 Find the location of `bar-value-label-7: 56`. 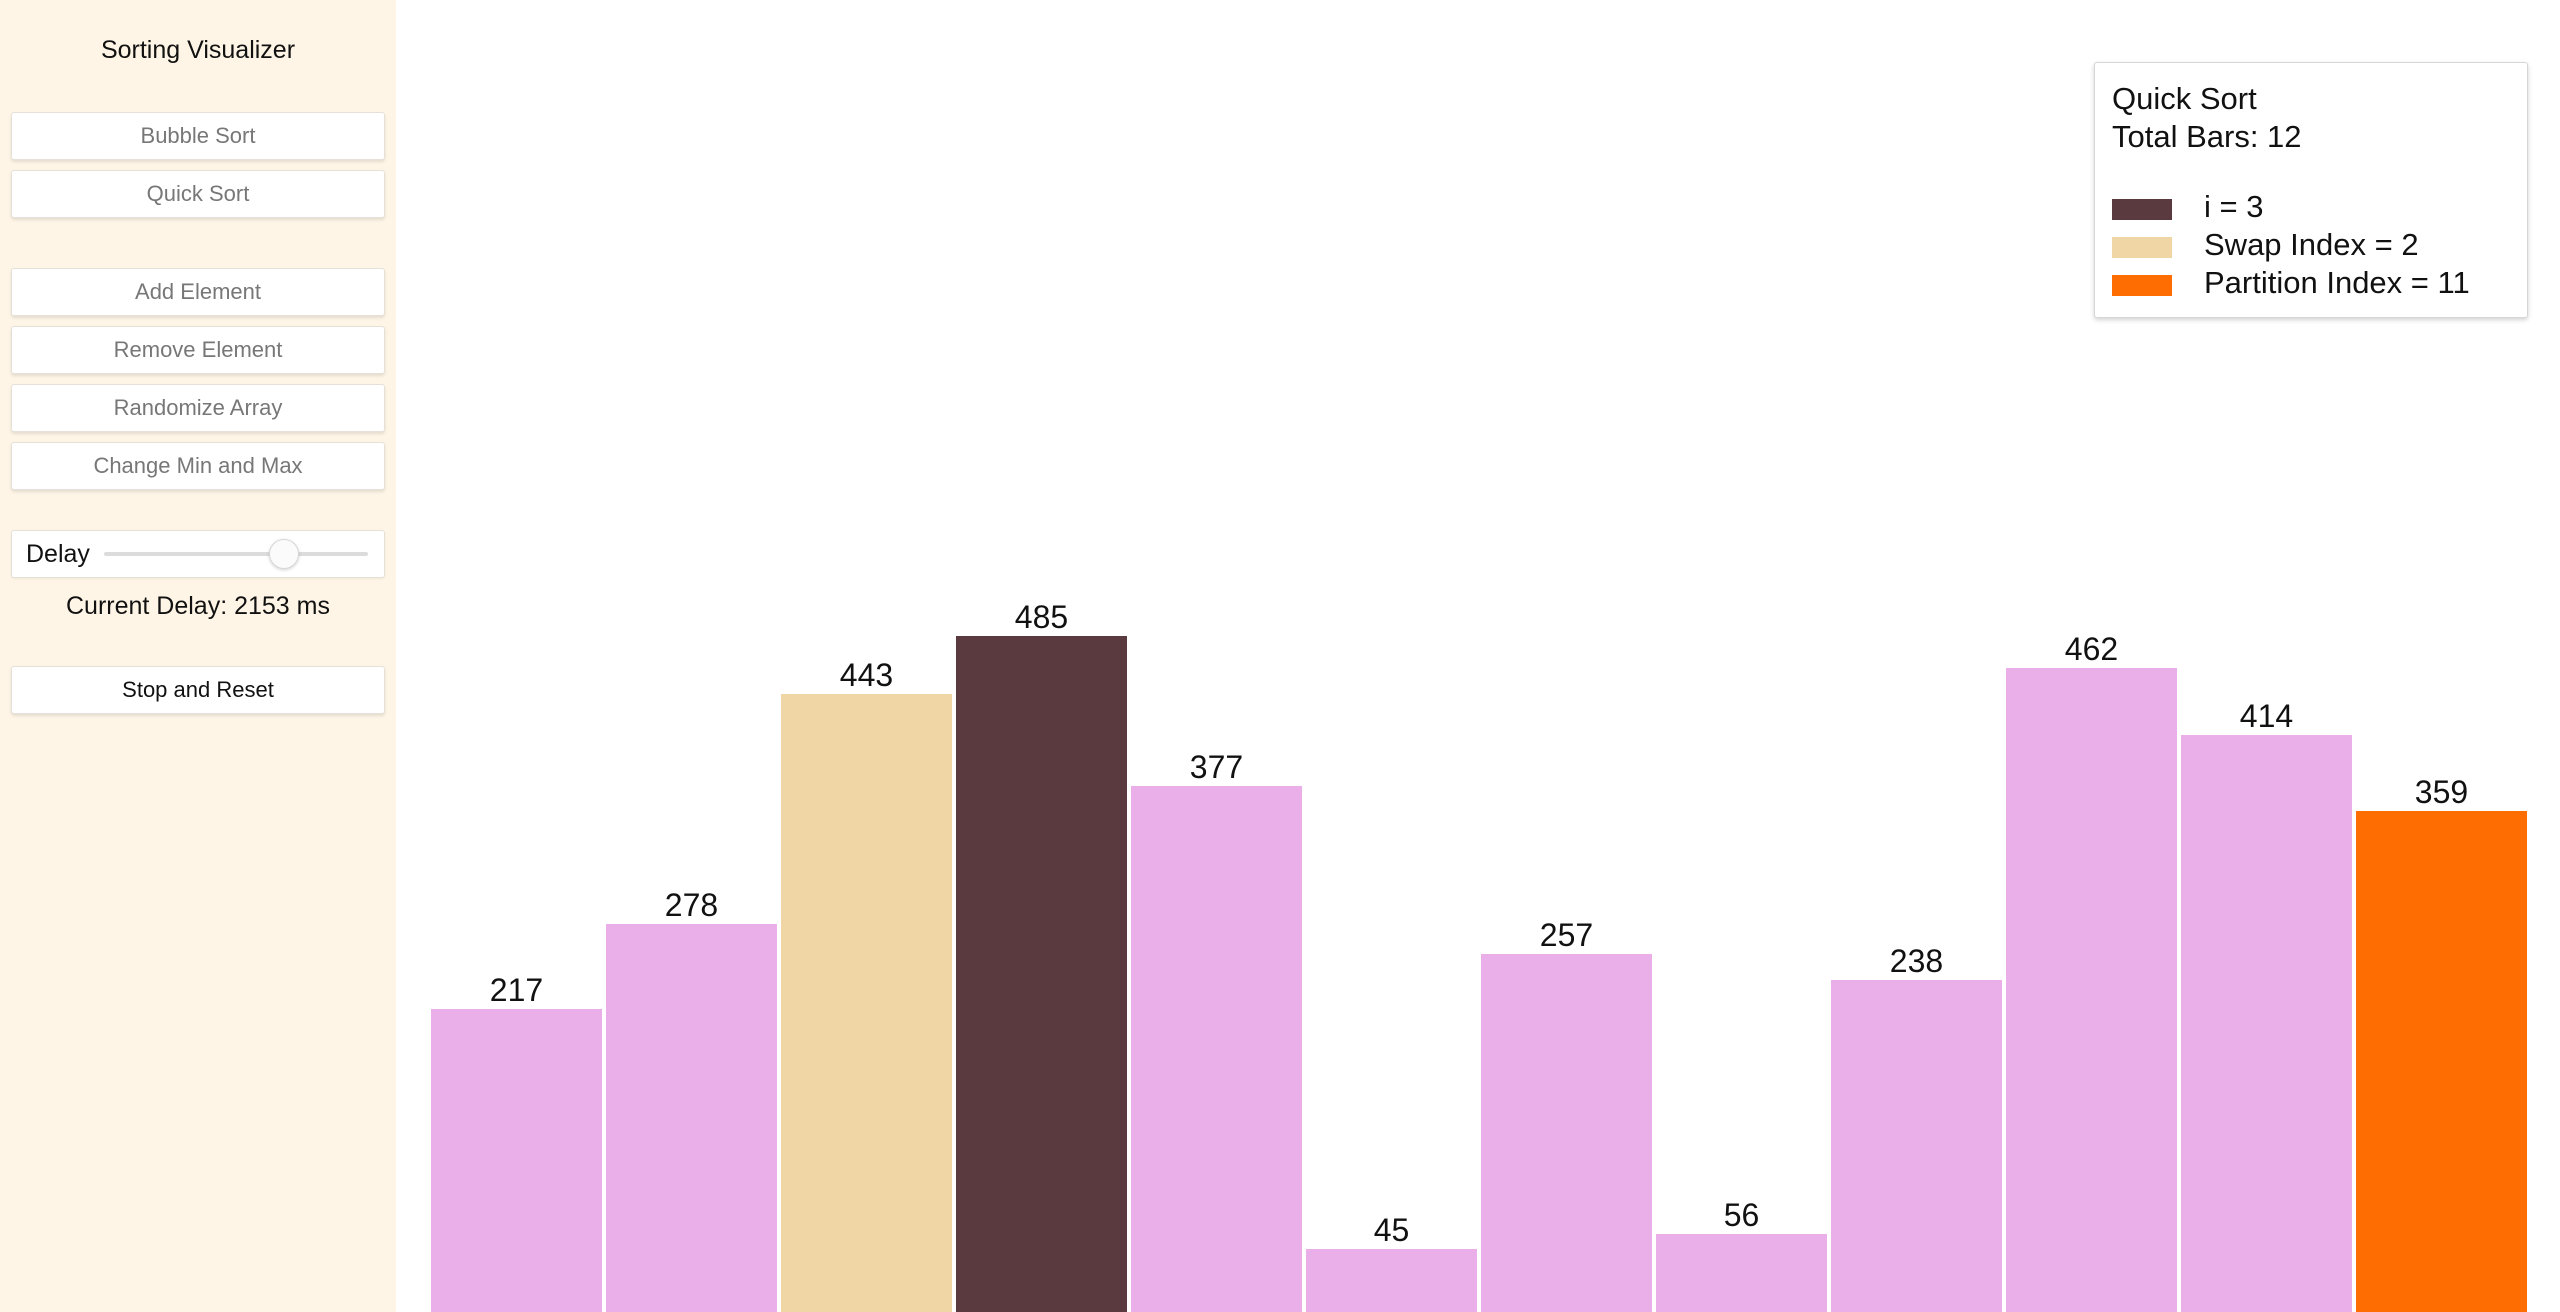

bar-value-label-7: 56 is located at coordinates (1742, 1215).